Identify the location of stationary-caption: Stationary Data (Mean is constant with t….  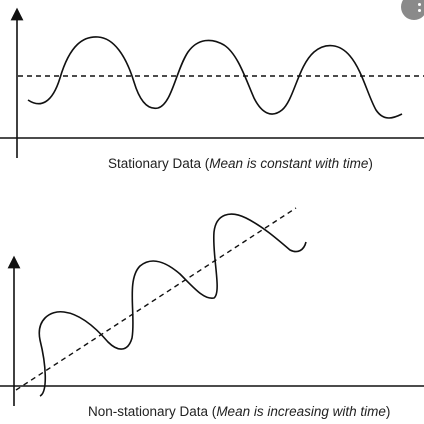
(240, 163).